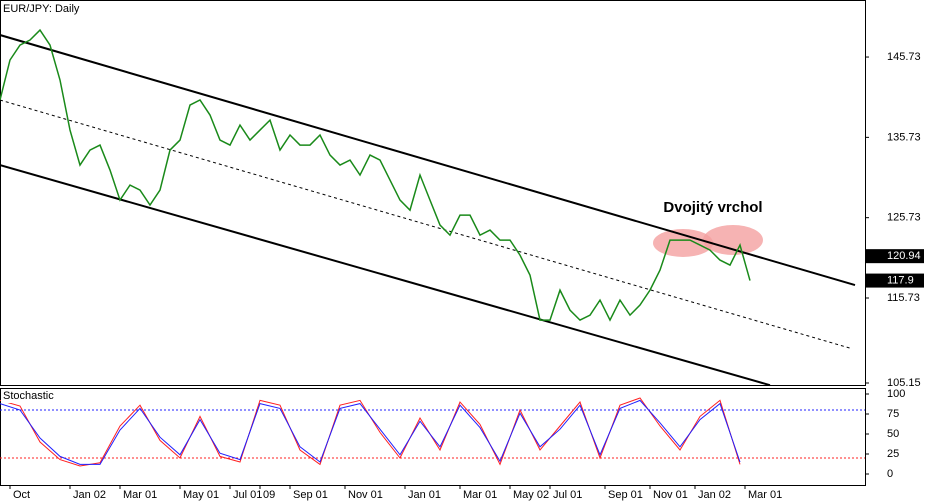 The width and height of the screenshot is (925, 503). I want to click on x-tick-label: Jan 01, so click(424, 495).